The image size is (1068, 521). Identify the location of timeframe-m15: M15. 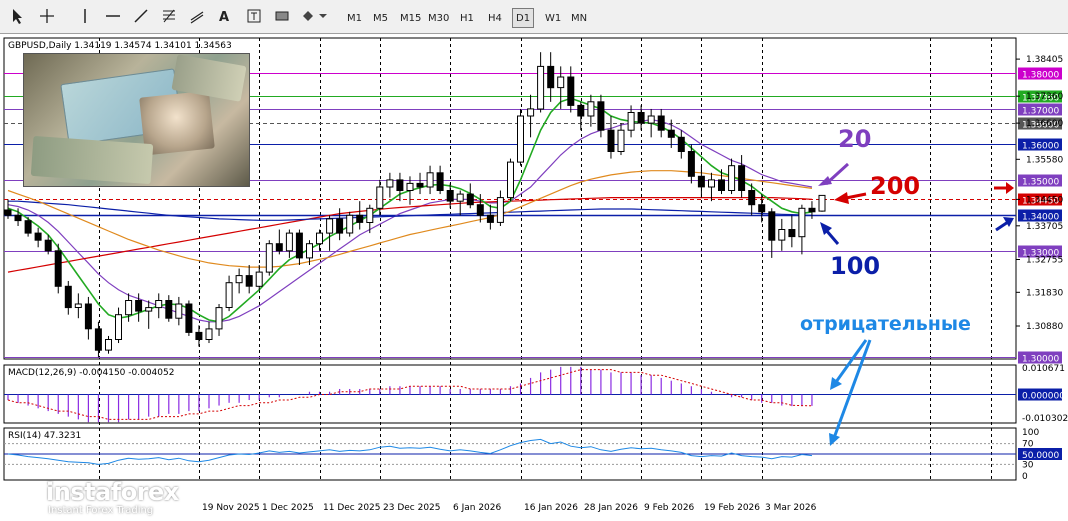
(411, 18).